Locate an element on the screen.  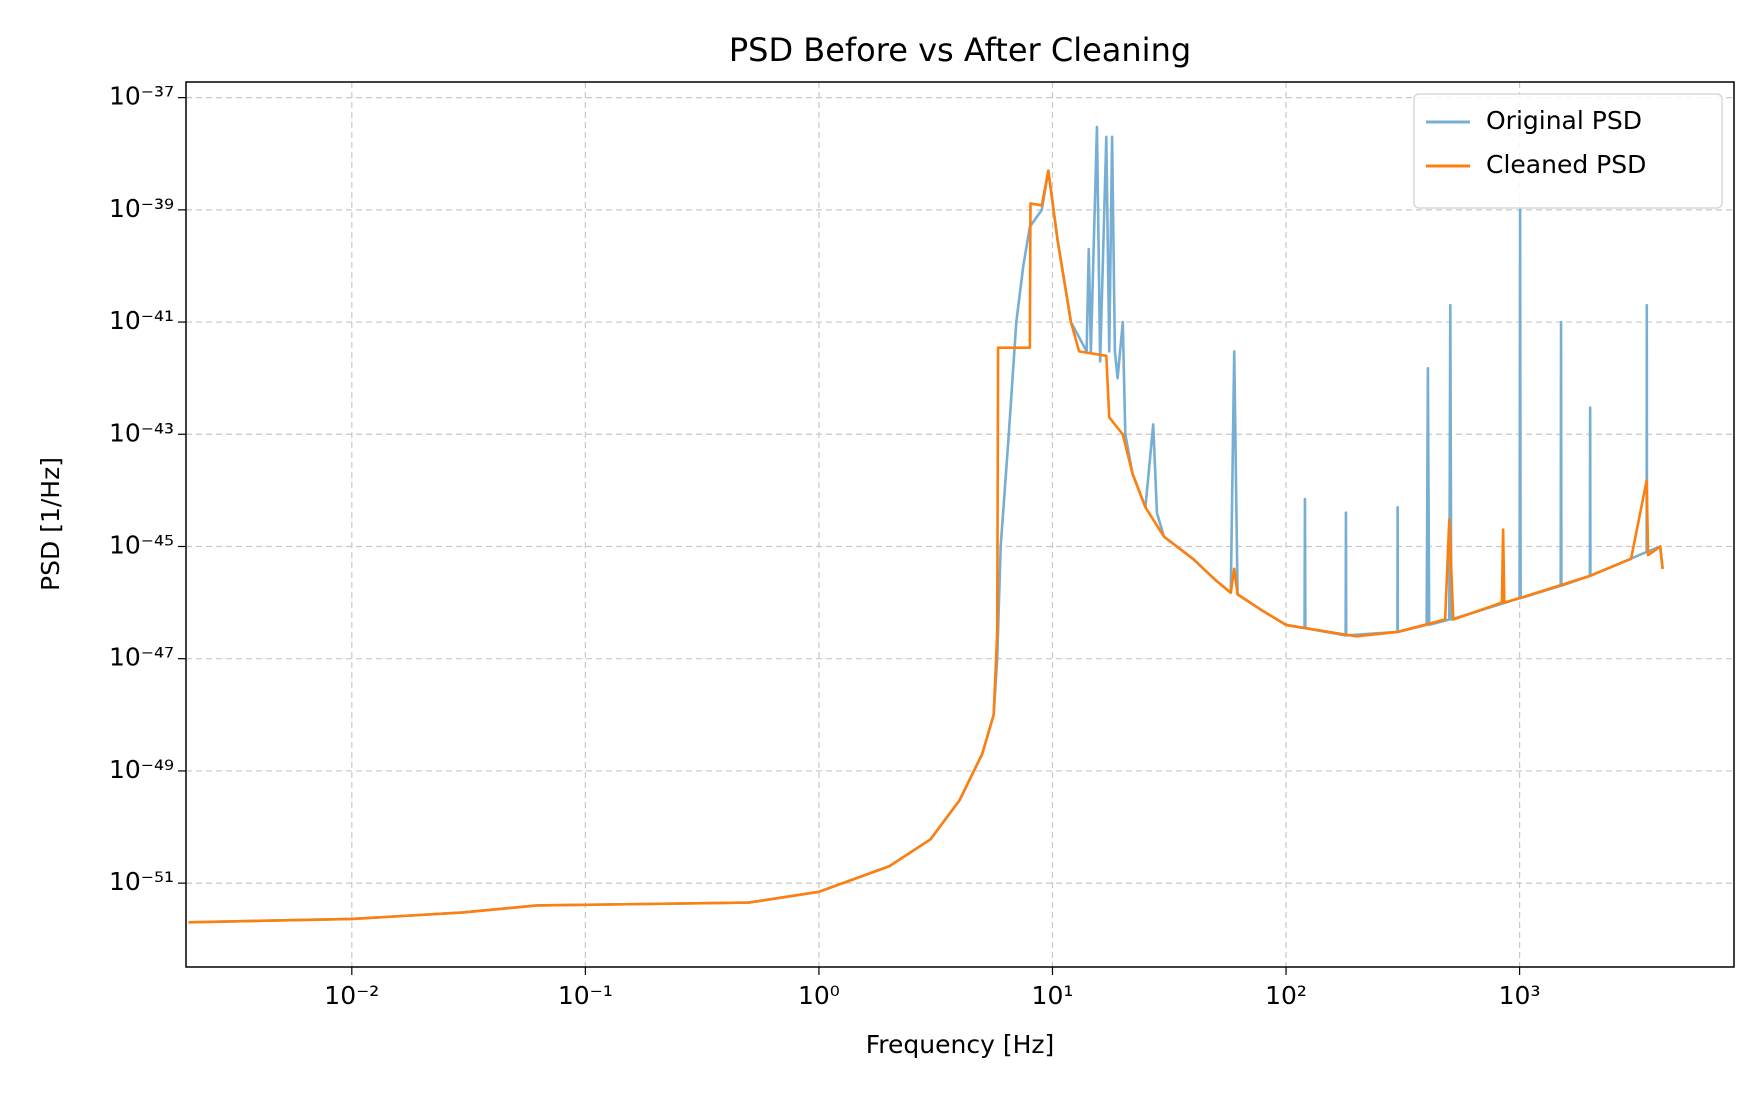
chart-title: PSD Before vs After Cleaning is located at coordinates (960, 50).